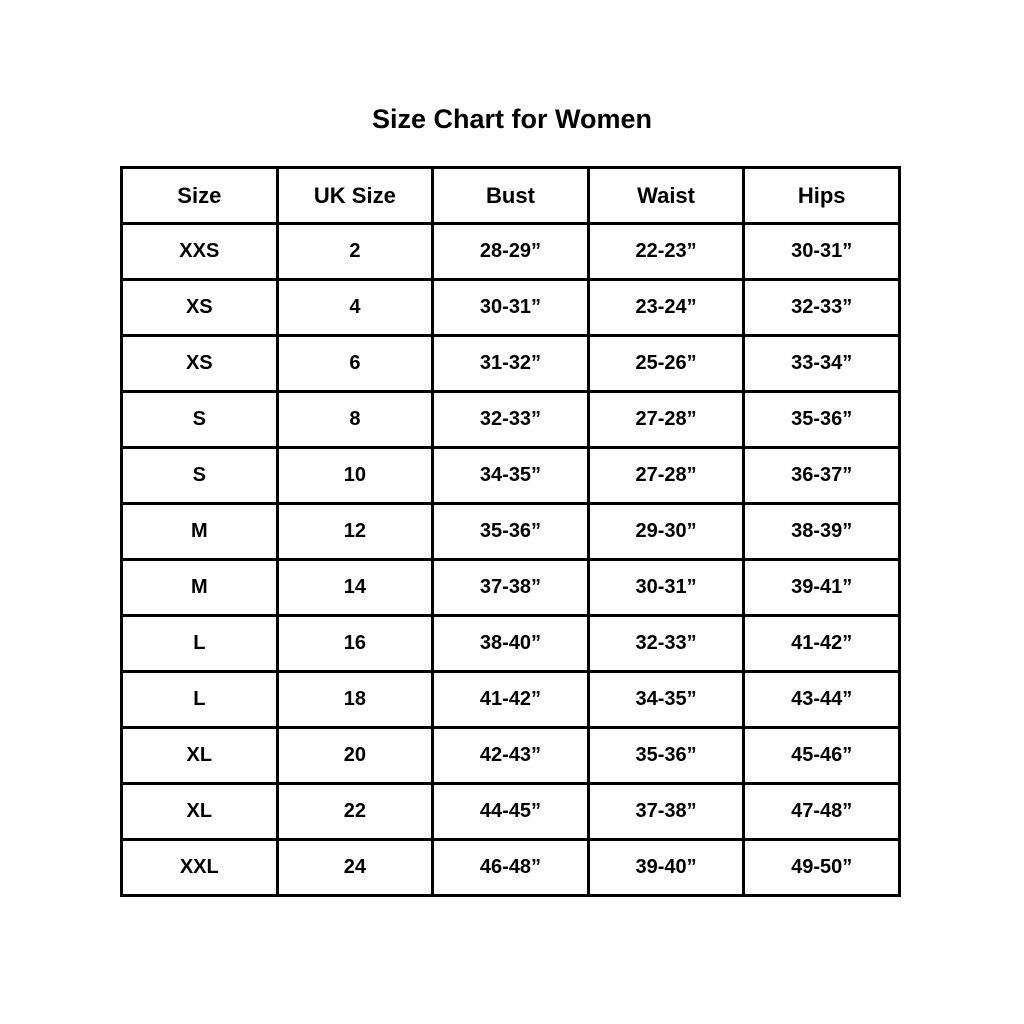  Describe the element at coordinates (512, 119) in the screenshot. I see `page-title: Size Chart for Women` at that location.